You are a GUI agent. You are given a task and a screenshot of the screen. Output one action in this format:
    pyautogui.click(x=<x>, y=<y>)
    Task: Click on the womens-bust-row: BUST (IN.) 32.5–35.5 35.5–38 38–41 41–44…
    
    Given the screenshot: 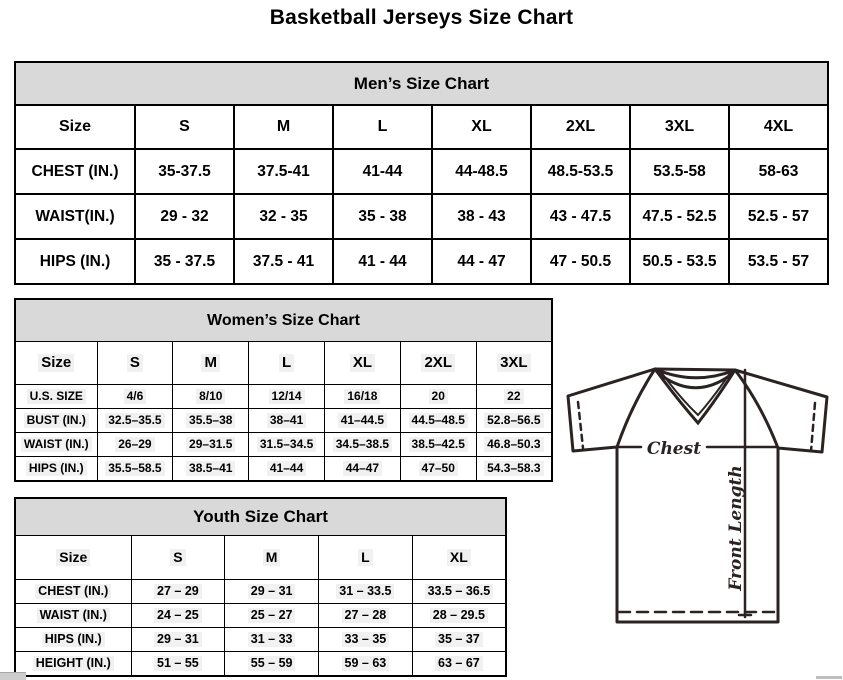 What is the action you would take?
    pyautogui.click(x=283, y=420)
    